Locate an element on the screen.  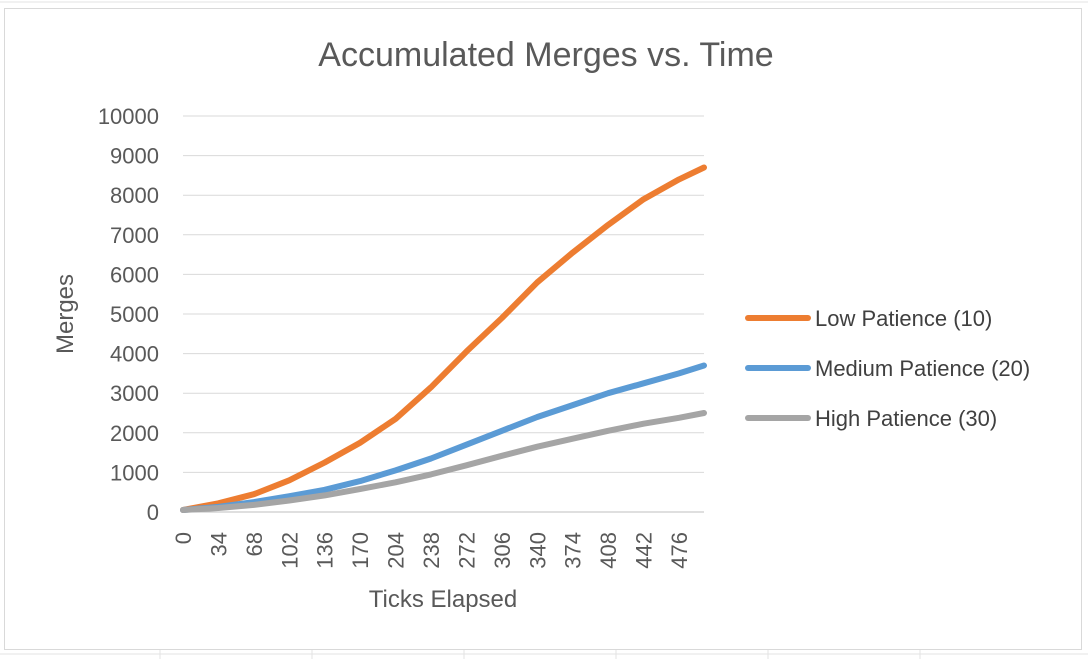
x-tick-label: 68 is located at coordinates (254, 544).